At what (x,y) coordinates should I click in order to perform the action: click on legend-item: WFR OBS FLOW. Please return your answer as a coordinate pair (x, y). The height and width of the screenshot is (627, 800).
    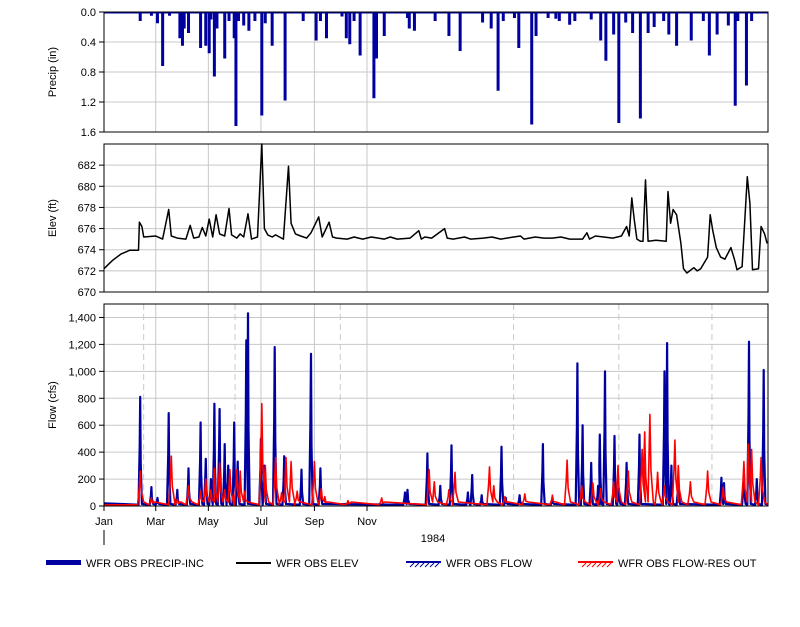
    Looking at the image, I should click on (469, 564).